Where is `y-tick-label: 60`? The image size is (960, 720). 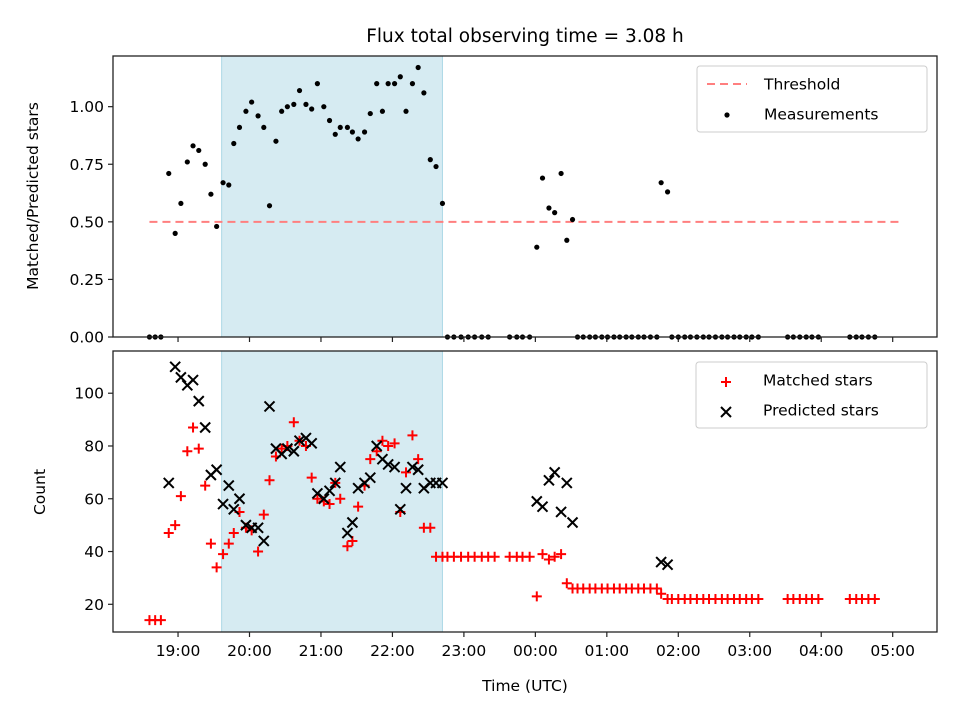
y-tick-label: 60 is located at coordinates (94, 499).